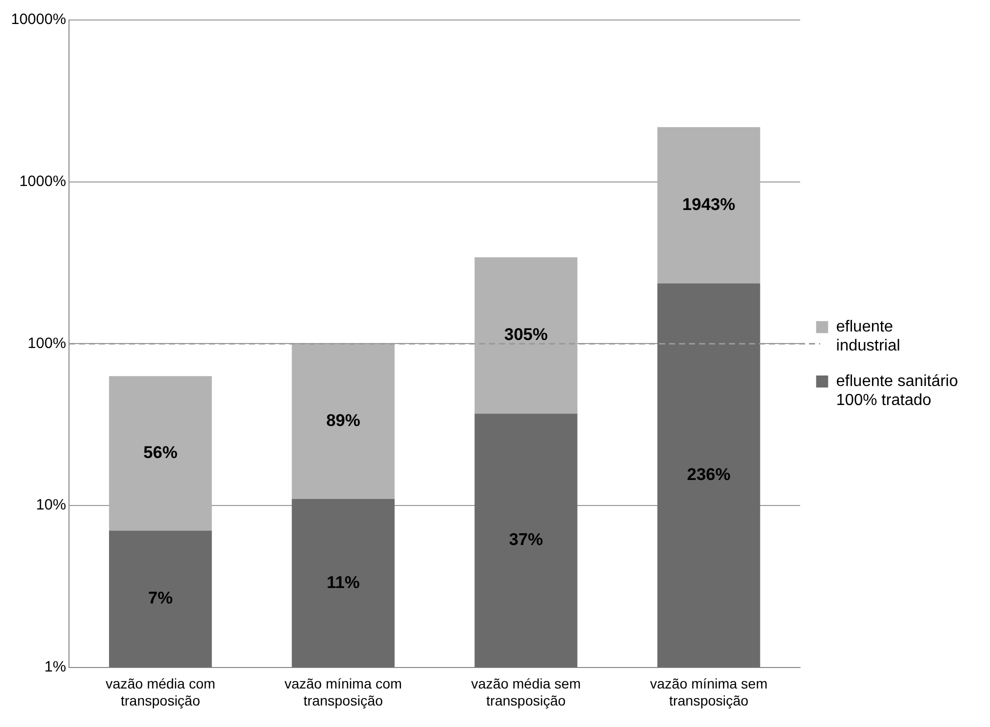  I want to click on x-tick-label: vazão mínima com transposição, so click(343, 692).